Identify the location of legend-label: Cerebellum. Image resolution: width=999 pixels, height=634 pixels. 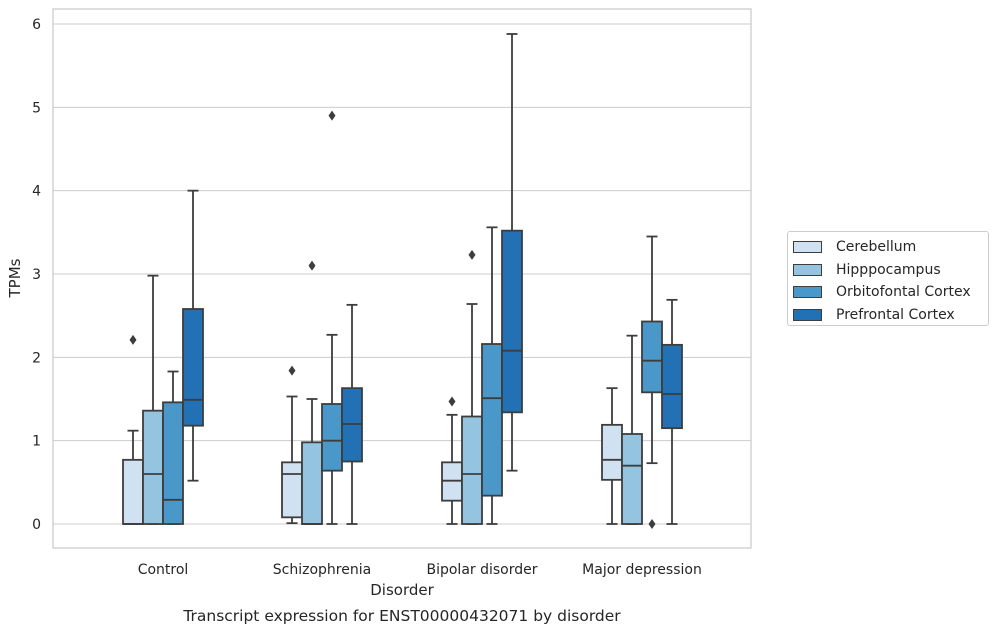
(876, 247).